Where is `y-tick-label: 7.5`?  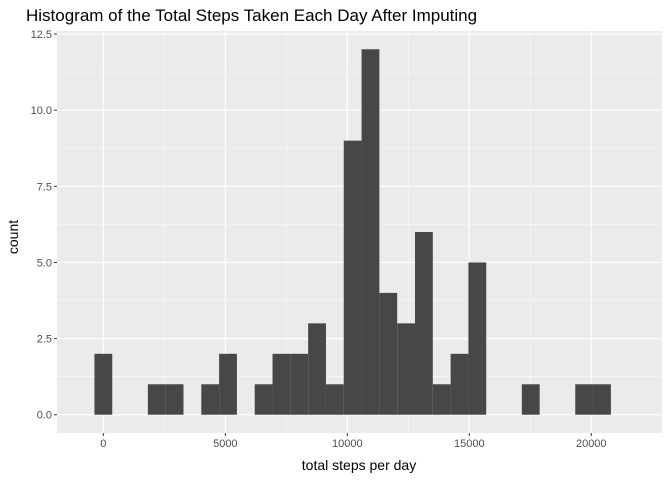
y-tick-label: 7.5 is located at coordinates (44, 187).